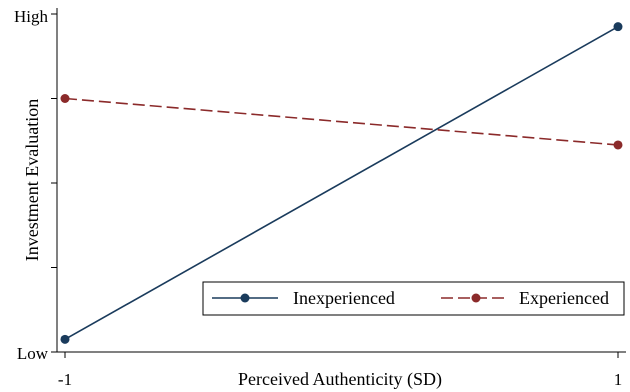  I want to click on y-ticks, so click(54, 183).